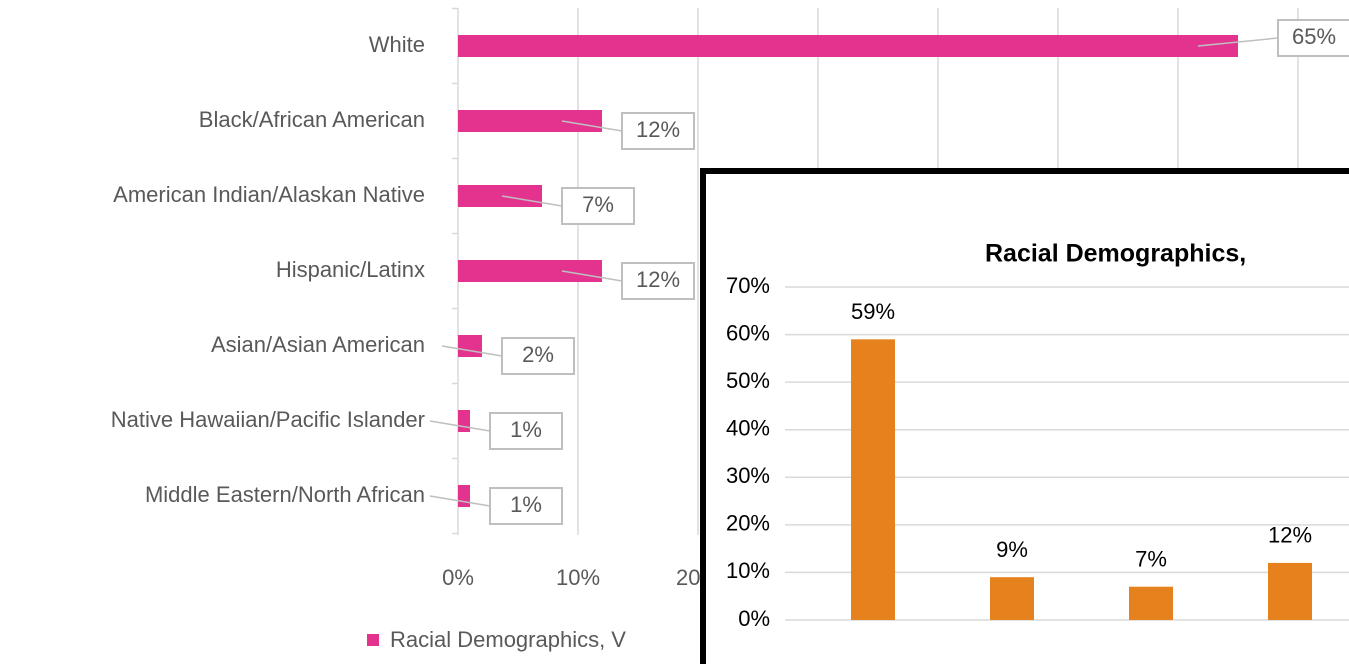 This screenshot has height=664, width=1349. Describe the element at coordinates (578, 577) in the screenshot. I see `x-tick-label: 10%` at that location.